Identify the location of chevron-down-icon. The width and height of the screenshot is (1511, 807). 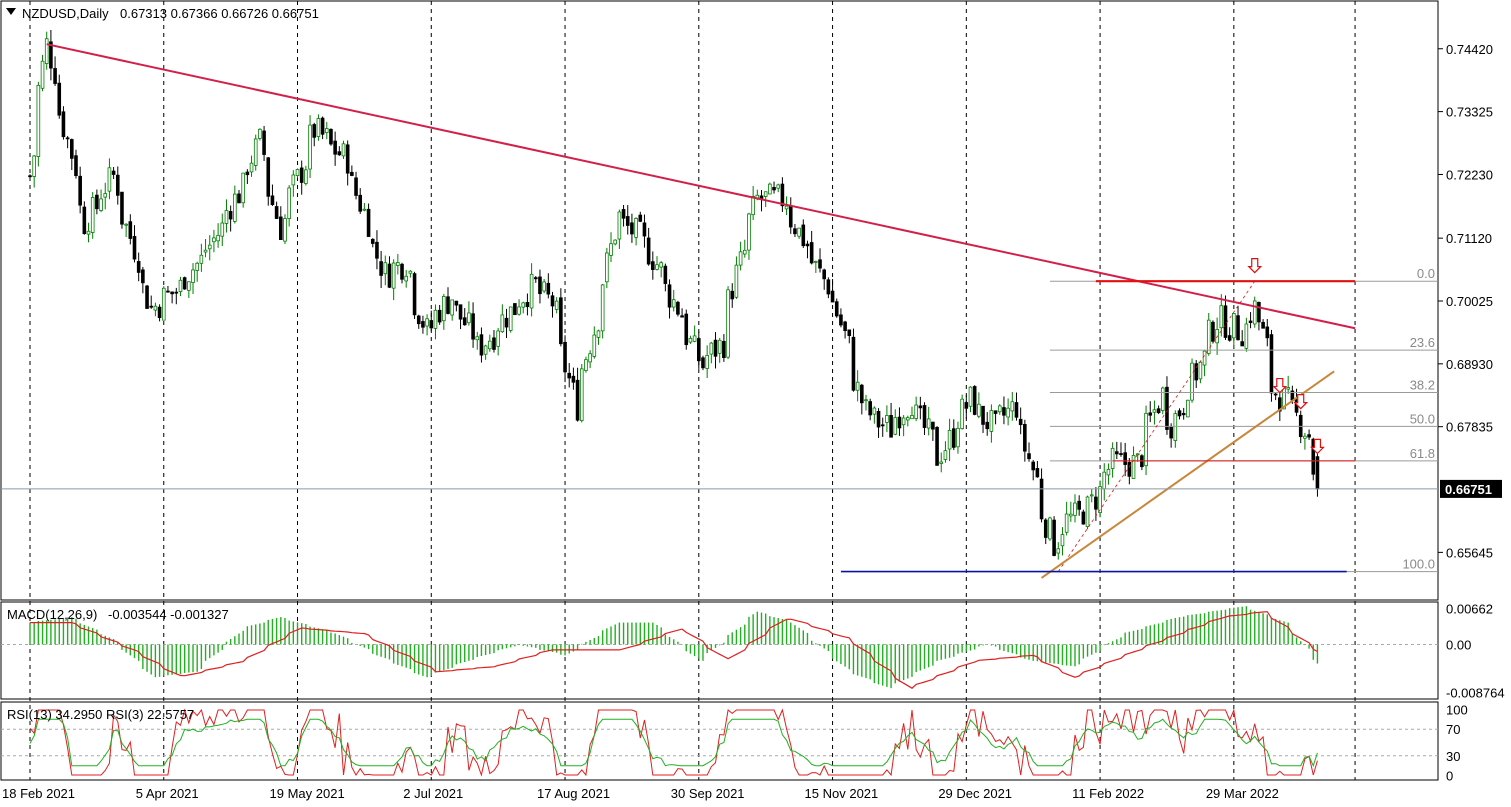
(11, 11).